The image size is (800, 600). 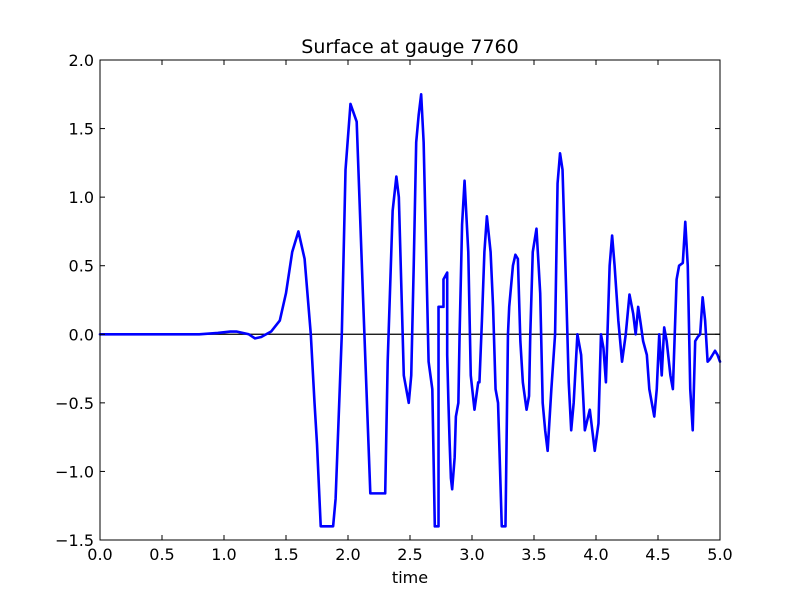 I want to click on y-tick-label: 1.5, so click(x=81, y=129).